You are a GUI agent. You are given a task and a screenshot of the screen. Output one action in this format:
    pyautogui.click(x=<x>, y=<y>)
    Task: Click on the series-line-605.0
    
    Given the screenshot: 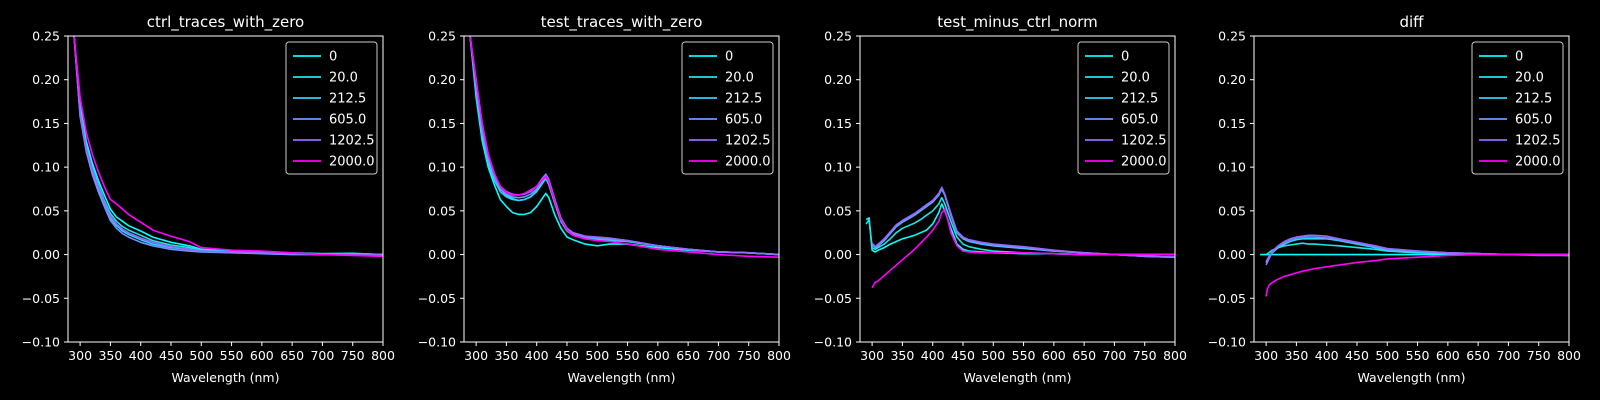 What is the action you would take?
    pyautogui.click(x=228, y=146)
    